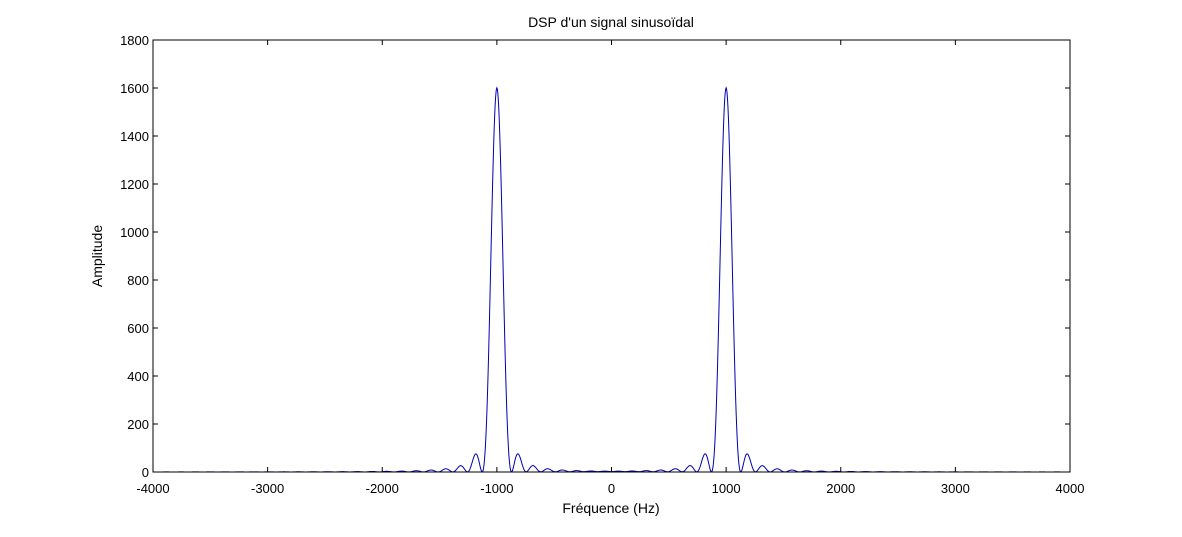  Describe the element at coordinates (134, 232) in the screenshot. I see `y-tick-label: 1000` at that location.